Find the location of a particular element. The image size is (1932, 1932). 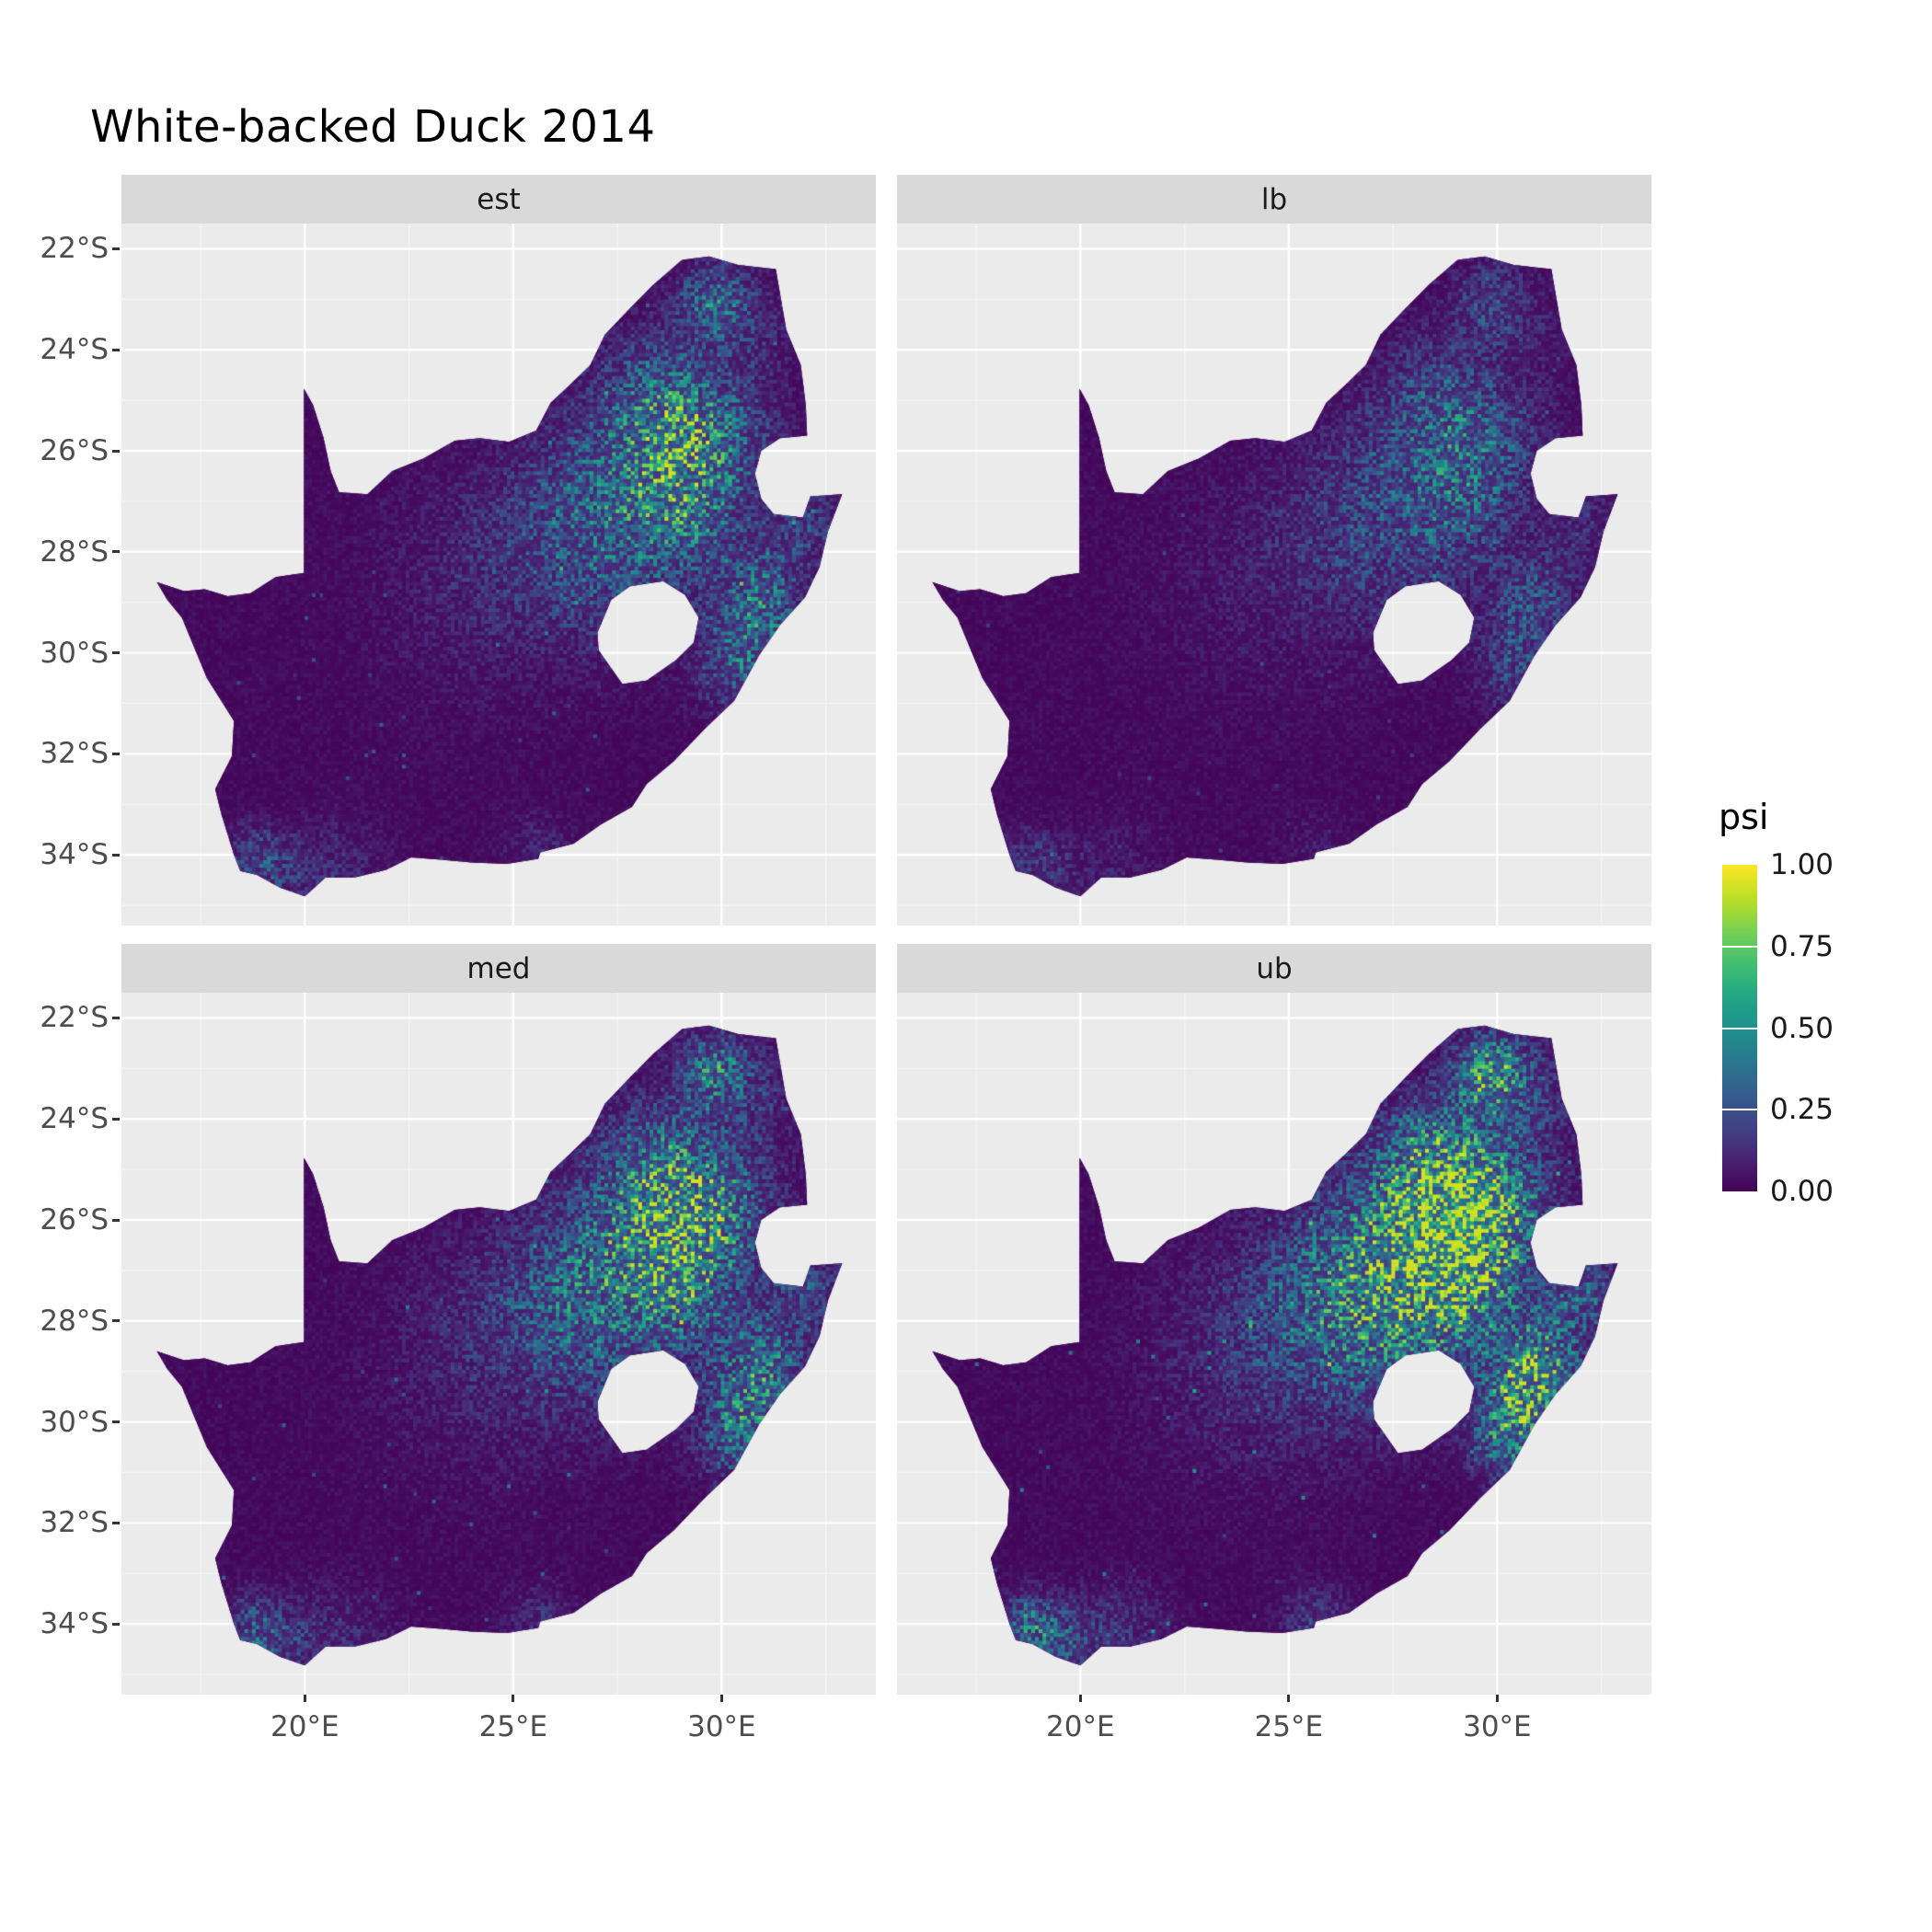

map-panel-ub is located at coordinates (1274, 1344).